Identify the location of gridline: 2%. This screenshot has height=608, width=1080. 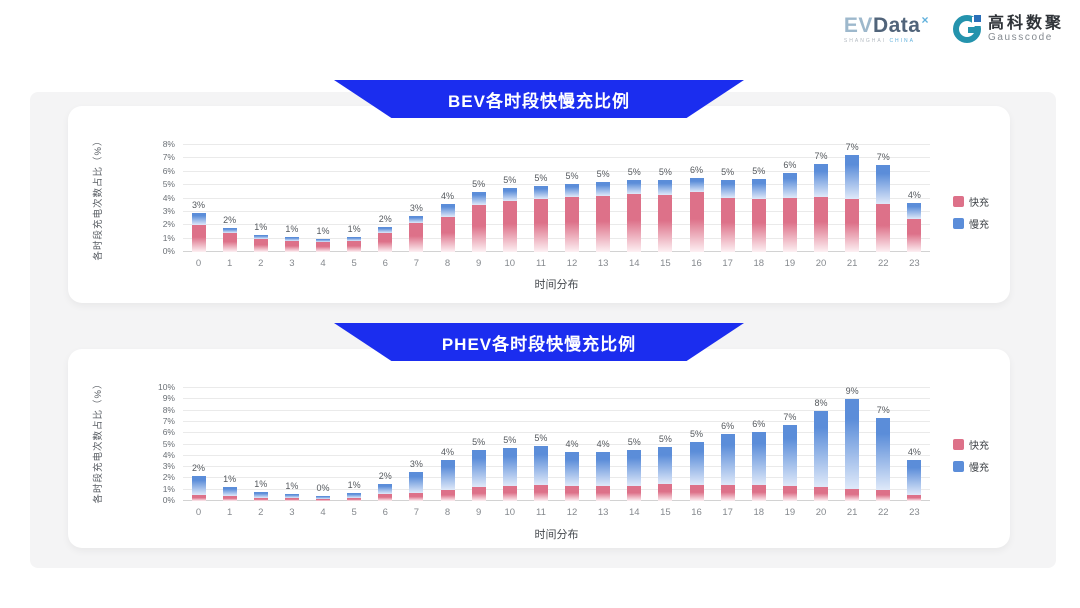
(546, 477).